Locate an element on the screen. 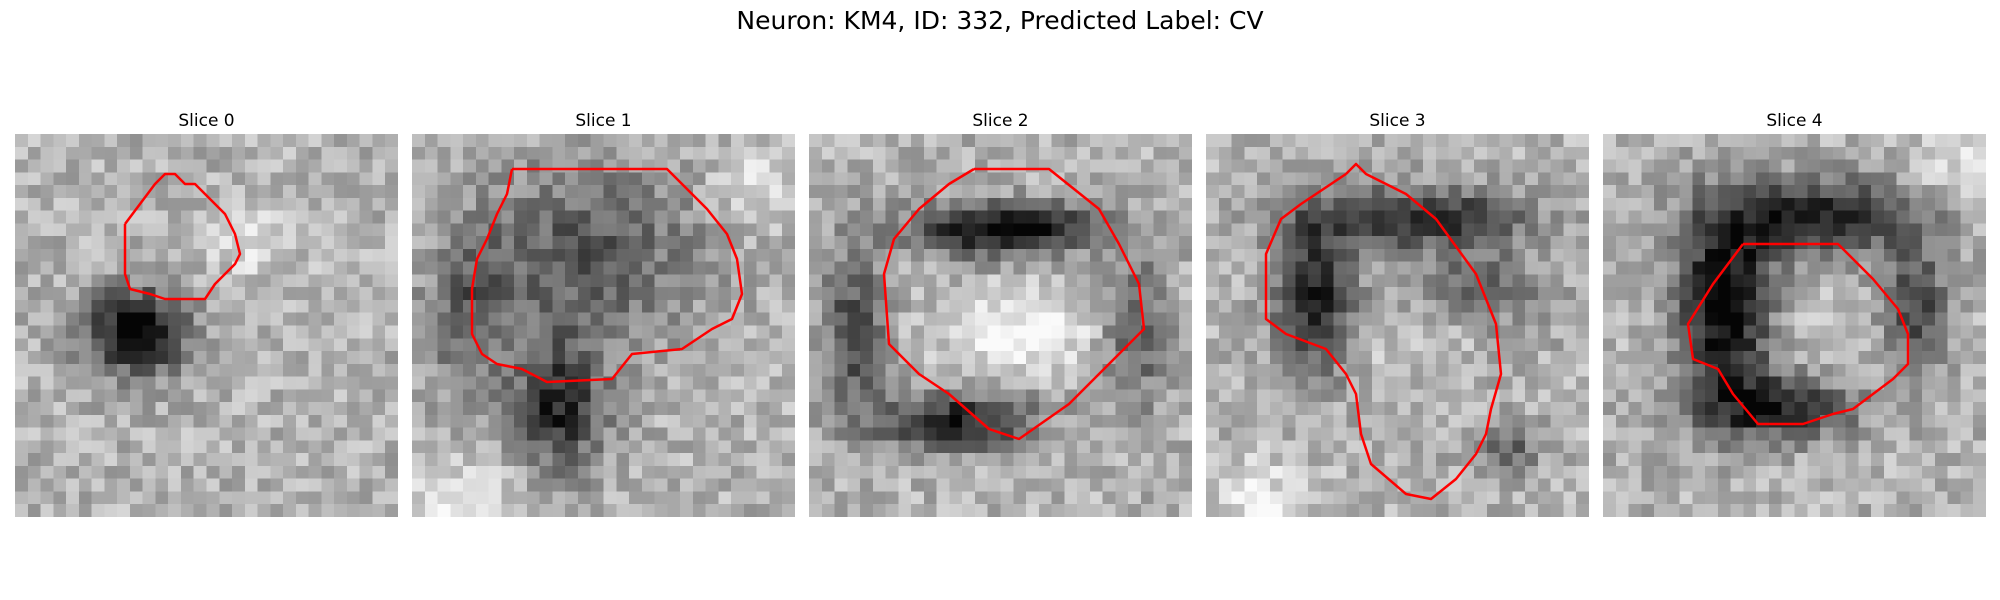 This screenshot has width=2000, height=600. slice-panel-4: Slice 4 is located at coordinates (1794, 312).